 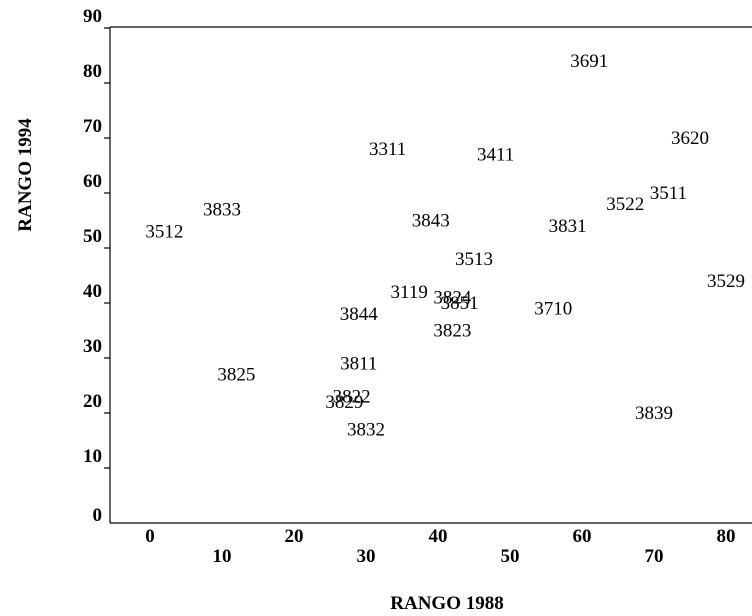 What do you see at coordinates (438, 536) in the screenshot?
I see `x-tick-label: 40` at bounding box center [438, 536].